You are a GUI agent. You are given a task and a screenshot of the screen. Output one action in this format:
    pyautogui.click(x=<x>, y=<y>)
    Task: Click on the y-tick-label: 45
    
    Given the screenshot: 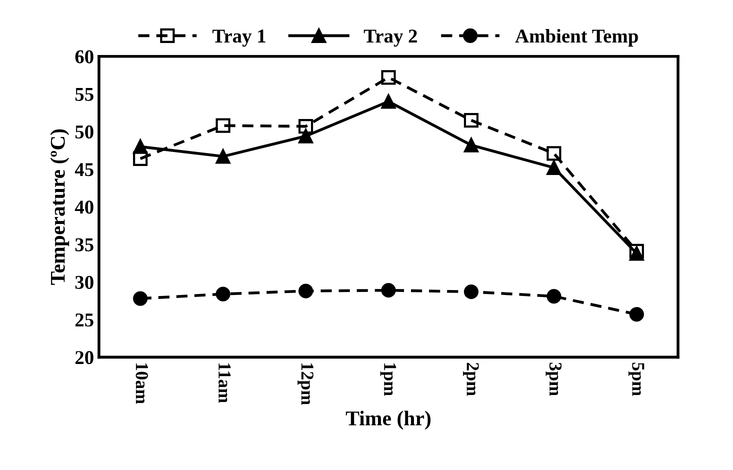 What is the action you would take?
    pyautogui.click(x=84, y=169)
    